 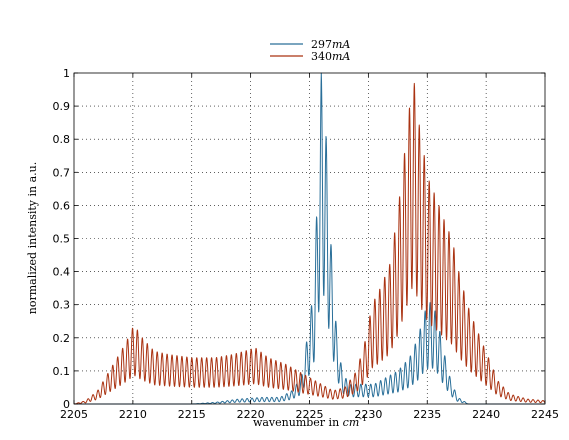 I want to click on y-tick-label: 0.9, so click(x=62, y=106).